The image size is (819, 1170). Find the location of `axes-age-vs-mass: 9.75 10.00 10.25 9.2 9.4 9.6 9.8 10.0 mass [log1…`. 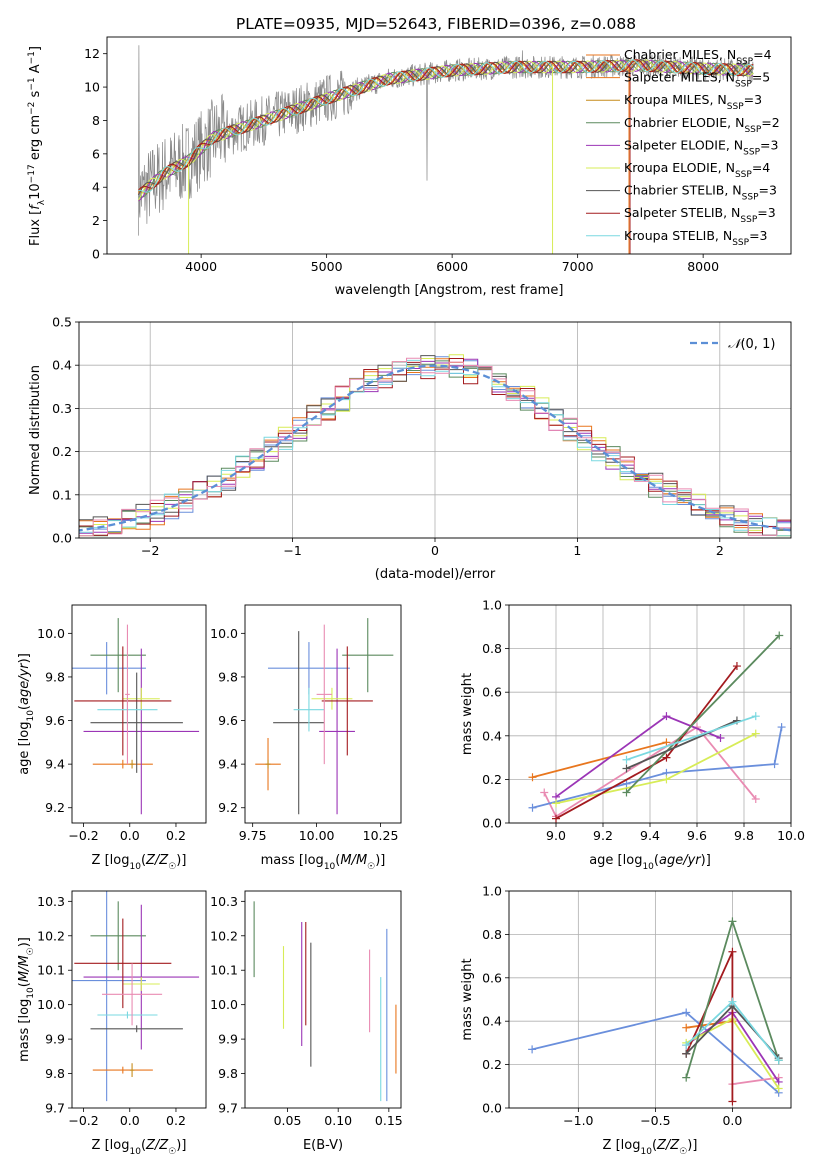

axes-age-vs-mass: 9.75 10.00 10.25 9.2 9.4 9.6 9.8 10.0 mass [log1… is located at coordinates (306, 738).